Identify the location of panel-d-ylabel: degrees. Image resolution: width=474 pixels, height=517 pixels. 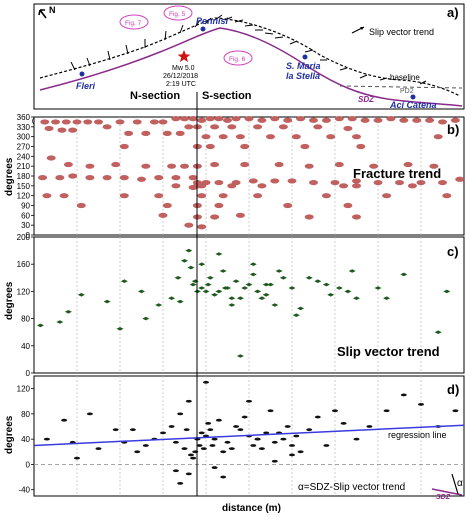
(9, 434).